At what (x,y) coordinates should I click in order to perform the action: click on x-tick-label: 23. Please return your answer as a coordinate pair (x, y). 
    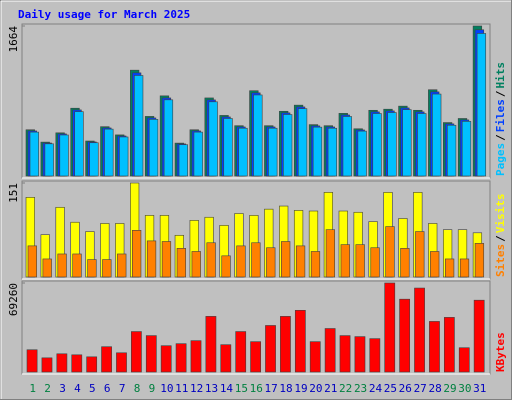
    Looking at the image, I should click on (360, 388).